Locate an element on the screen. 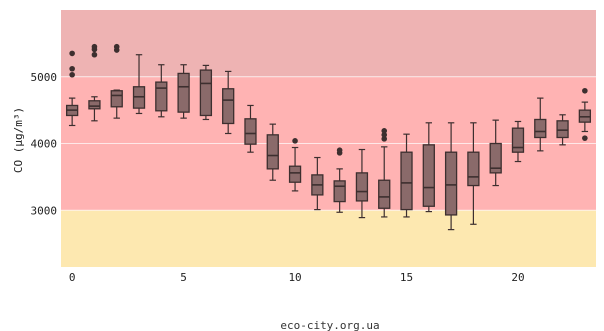 The image size is (604, 331). x-tick-label-10: 10 is located at coordinates (294, 277).